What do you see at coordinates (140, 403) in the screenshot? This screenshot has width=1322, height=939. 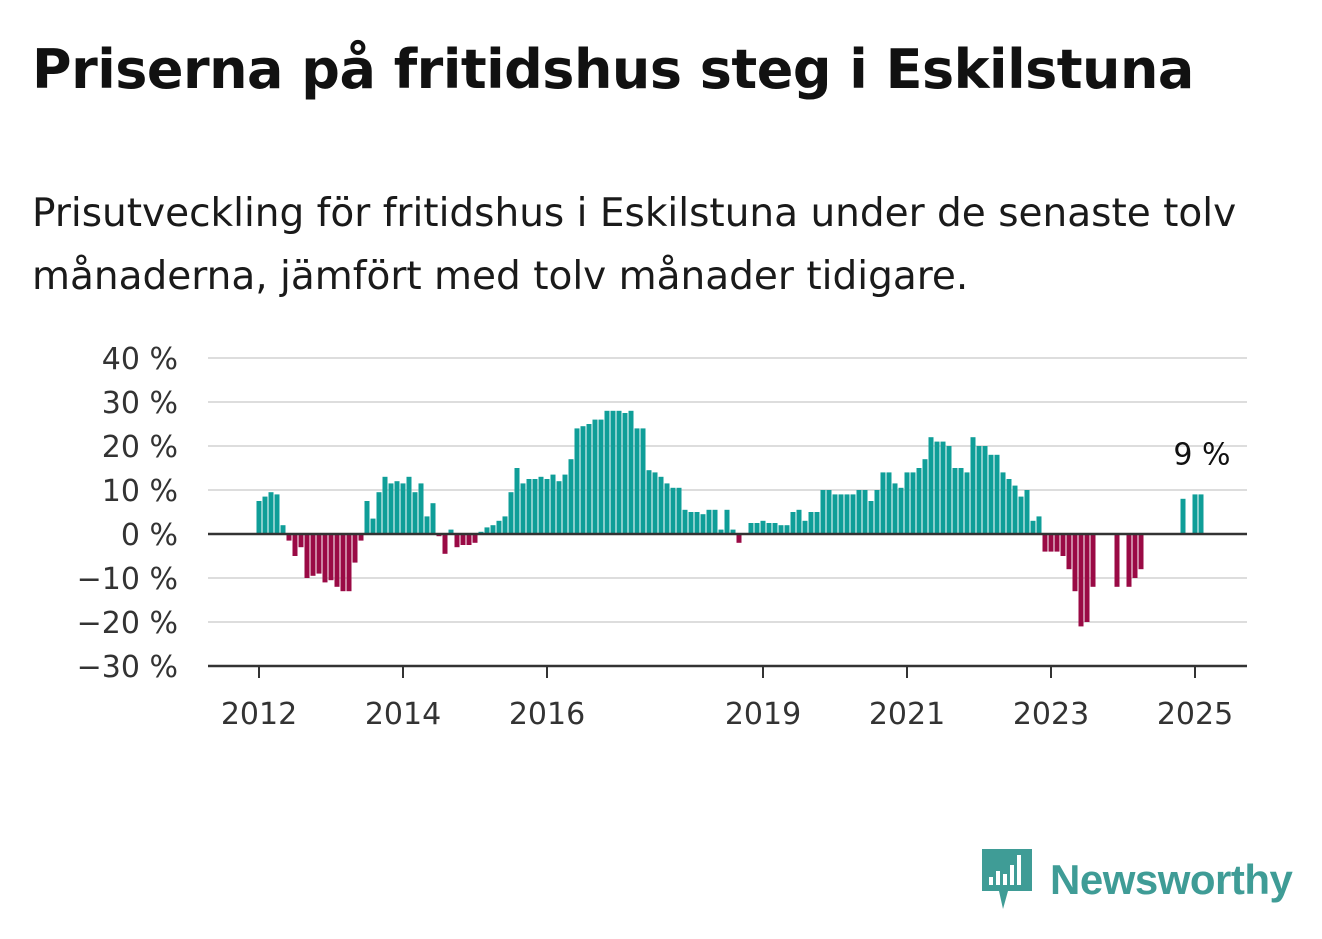 I see `y-tick-label: 30 %` at bounding box center [140, 403].